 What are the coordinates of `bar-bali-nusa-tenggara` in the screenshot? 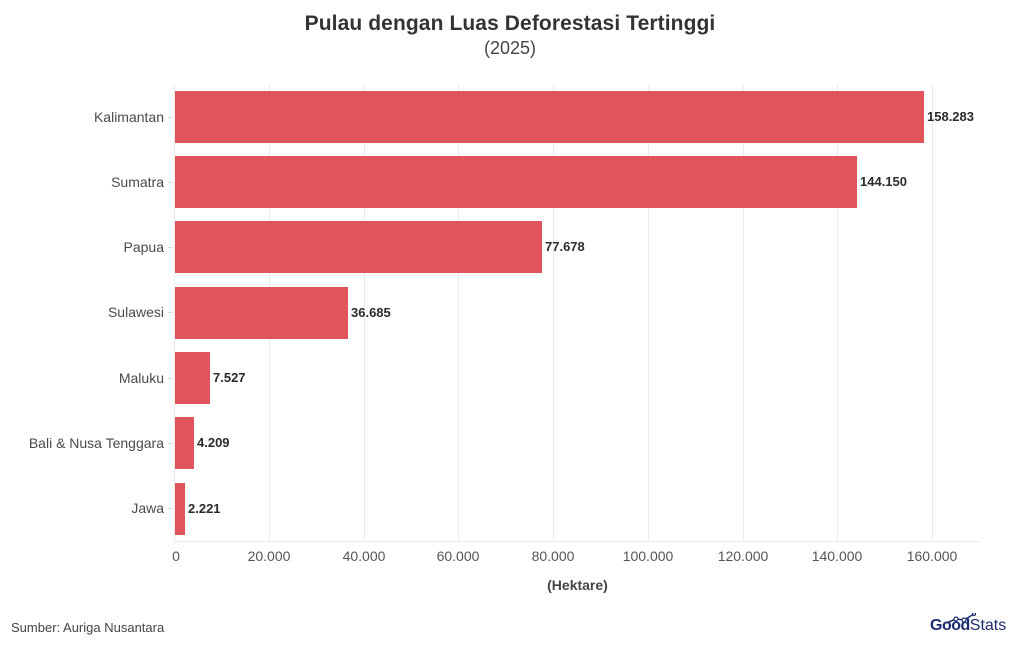 It's located at (184, 443).